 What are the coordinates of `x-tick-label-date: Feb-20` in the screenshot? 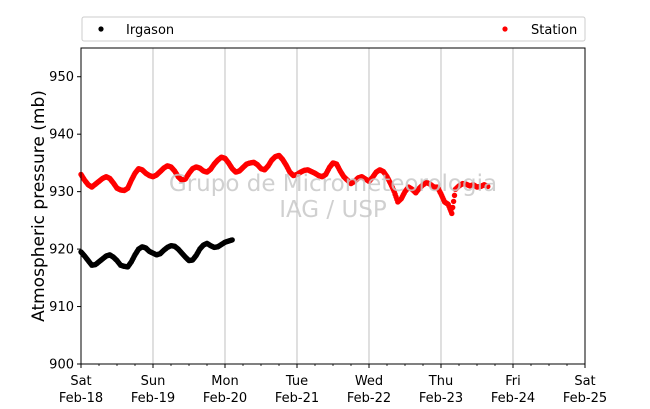 It's located at (225, 398).